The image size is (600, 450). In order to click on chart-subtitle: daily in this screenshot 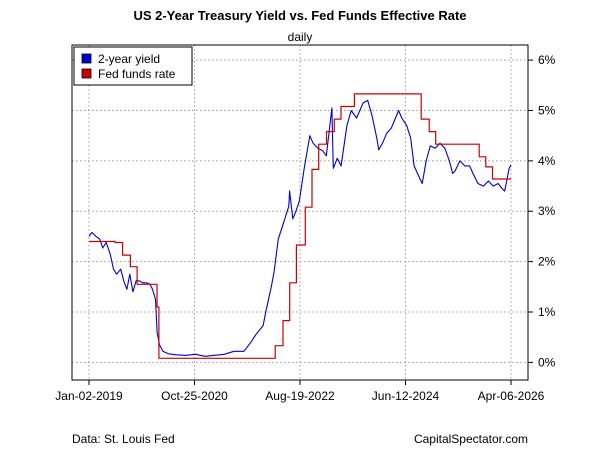, I will do `click(300, 37)`.